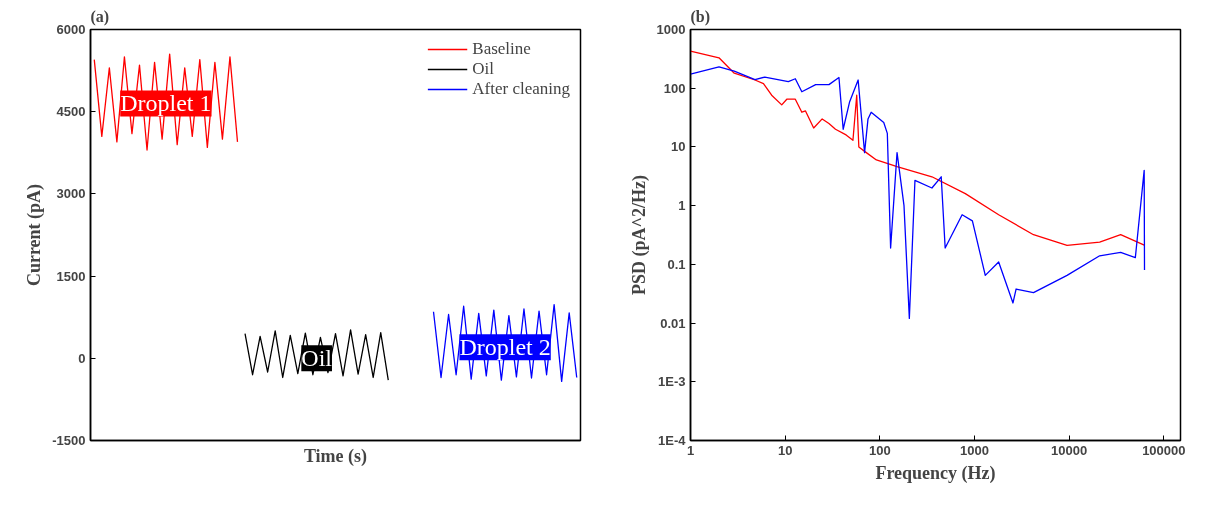  What do you see at coordinates (69, 440) in the screenshot?
I see `y-tick-label: -1500` at bounding box center [69, 440].